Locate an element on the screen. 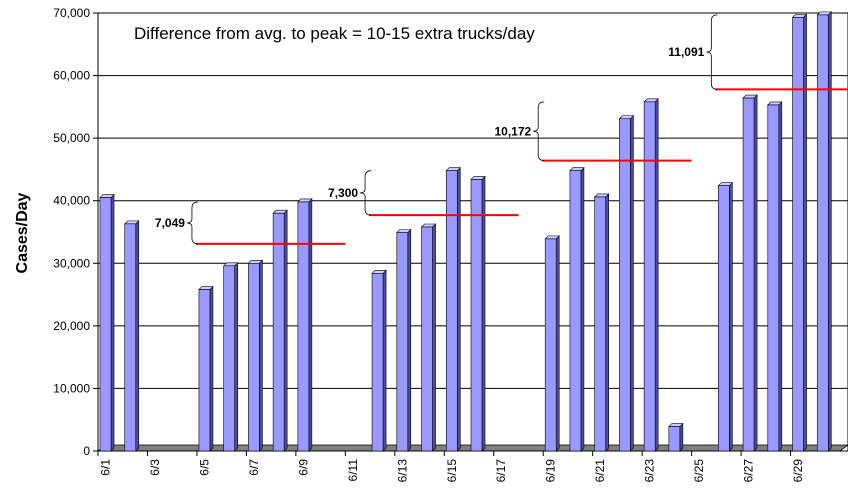 The image size is (848, 499). x-tick-label: 6/3 is located at coordinates (155, 467).